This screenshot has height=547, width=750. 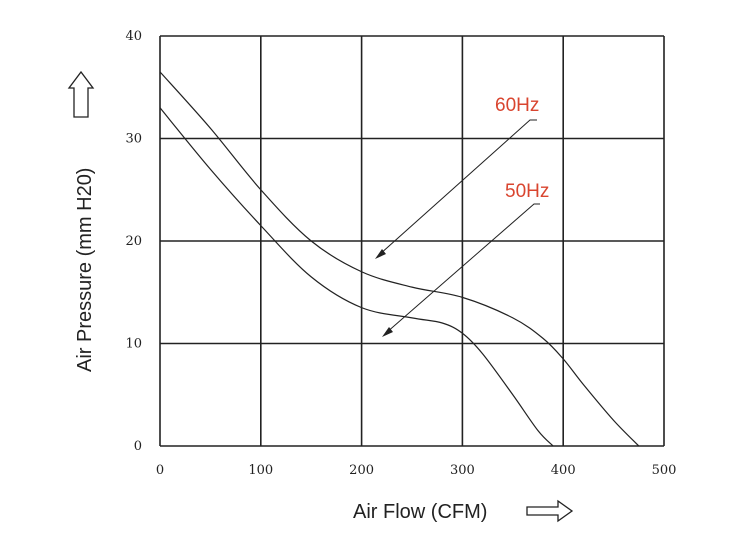 I want to click on x-tick-label: 300, so click(x=462, y=470).